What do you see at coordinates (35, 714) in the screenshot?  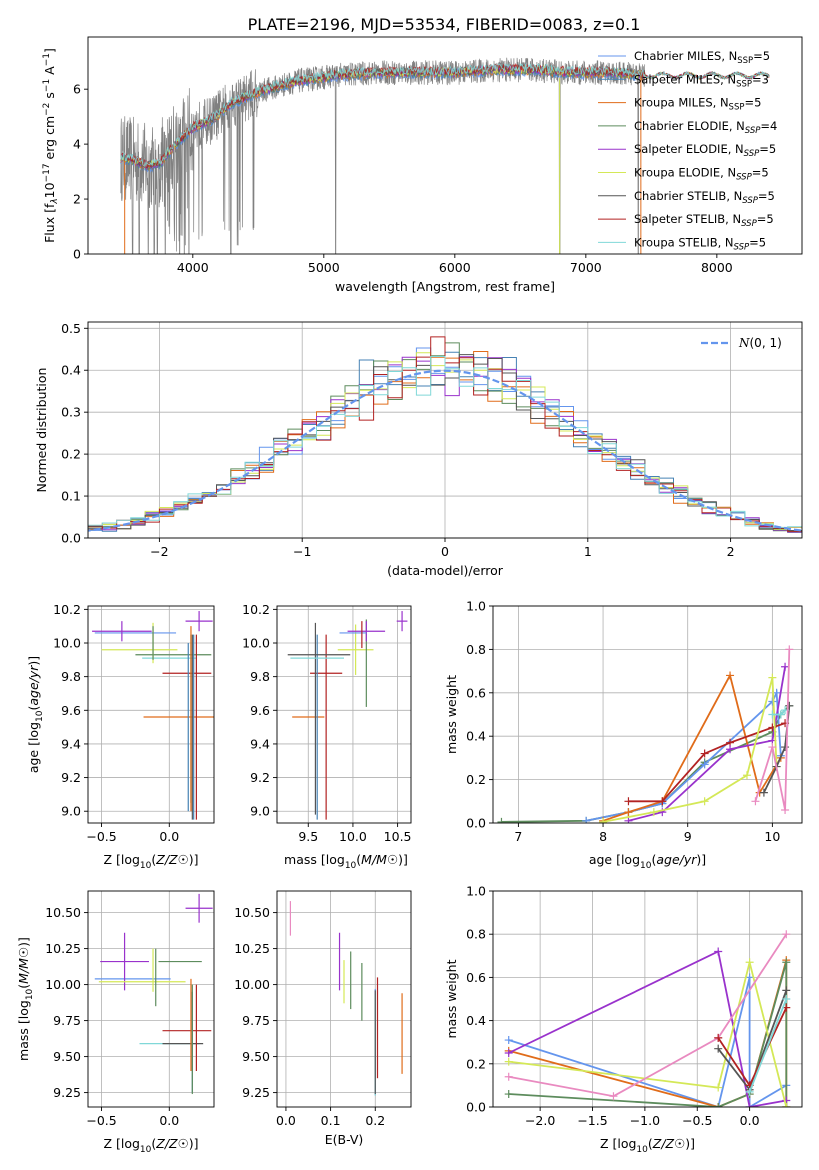 I see `y-axis-label: age [log10(age/yr)]` at bounding box center [35, 714].